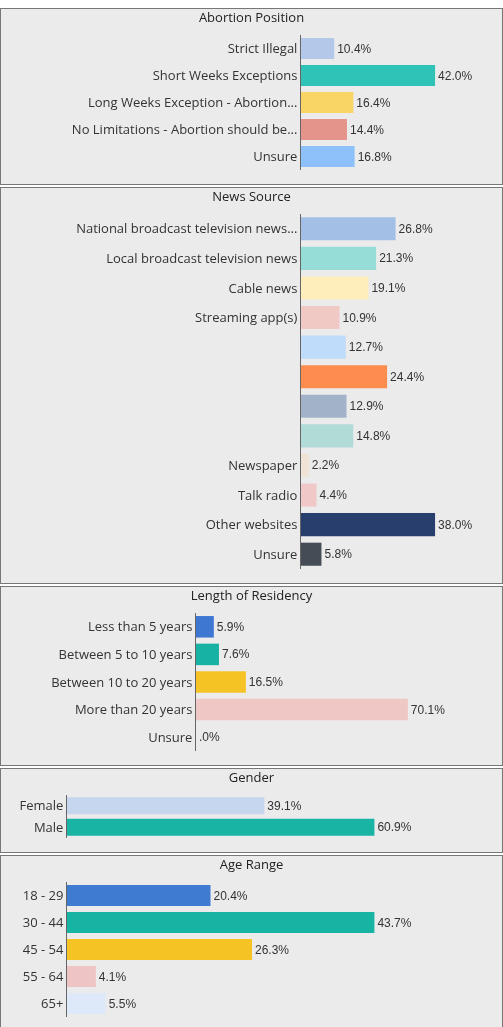  I want to click on y-tick-label: 30 - 44, so click(43, 922).